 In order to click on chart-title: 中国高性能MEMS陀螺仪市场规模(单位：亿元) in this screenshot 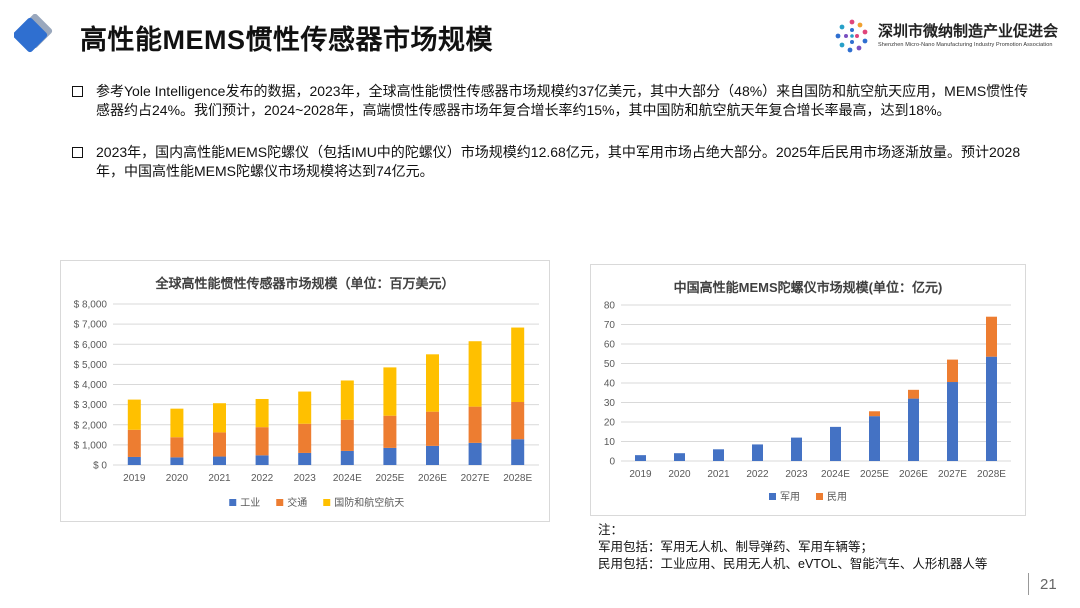, I will do `click(808, 287)`.